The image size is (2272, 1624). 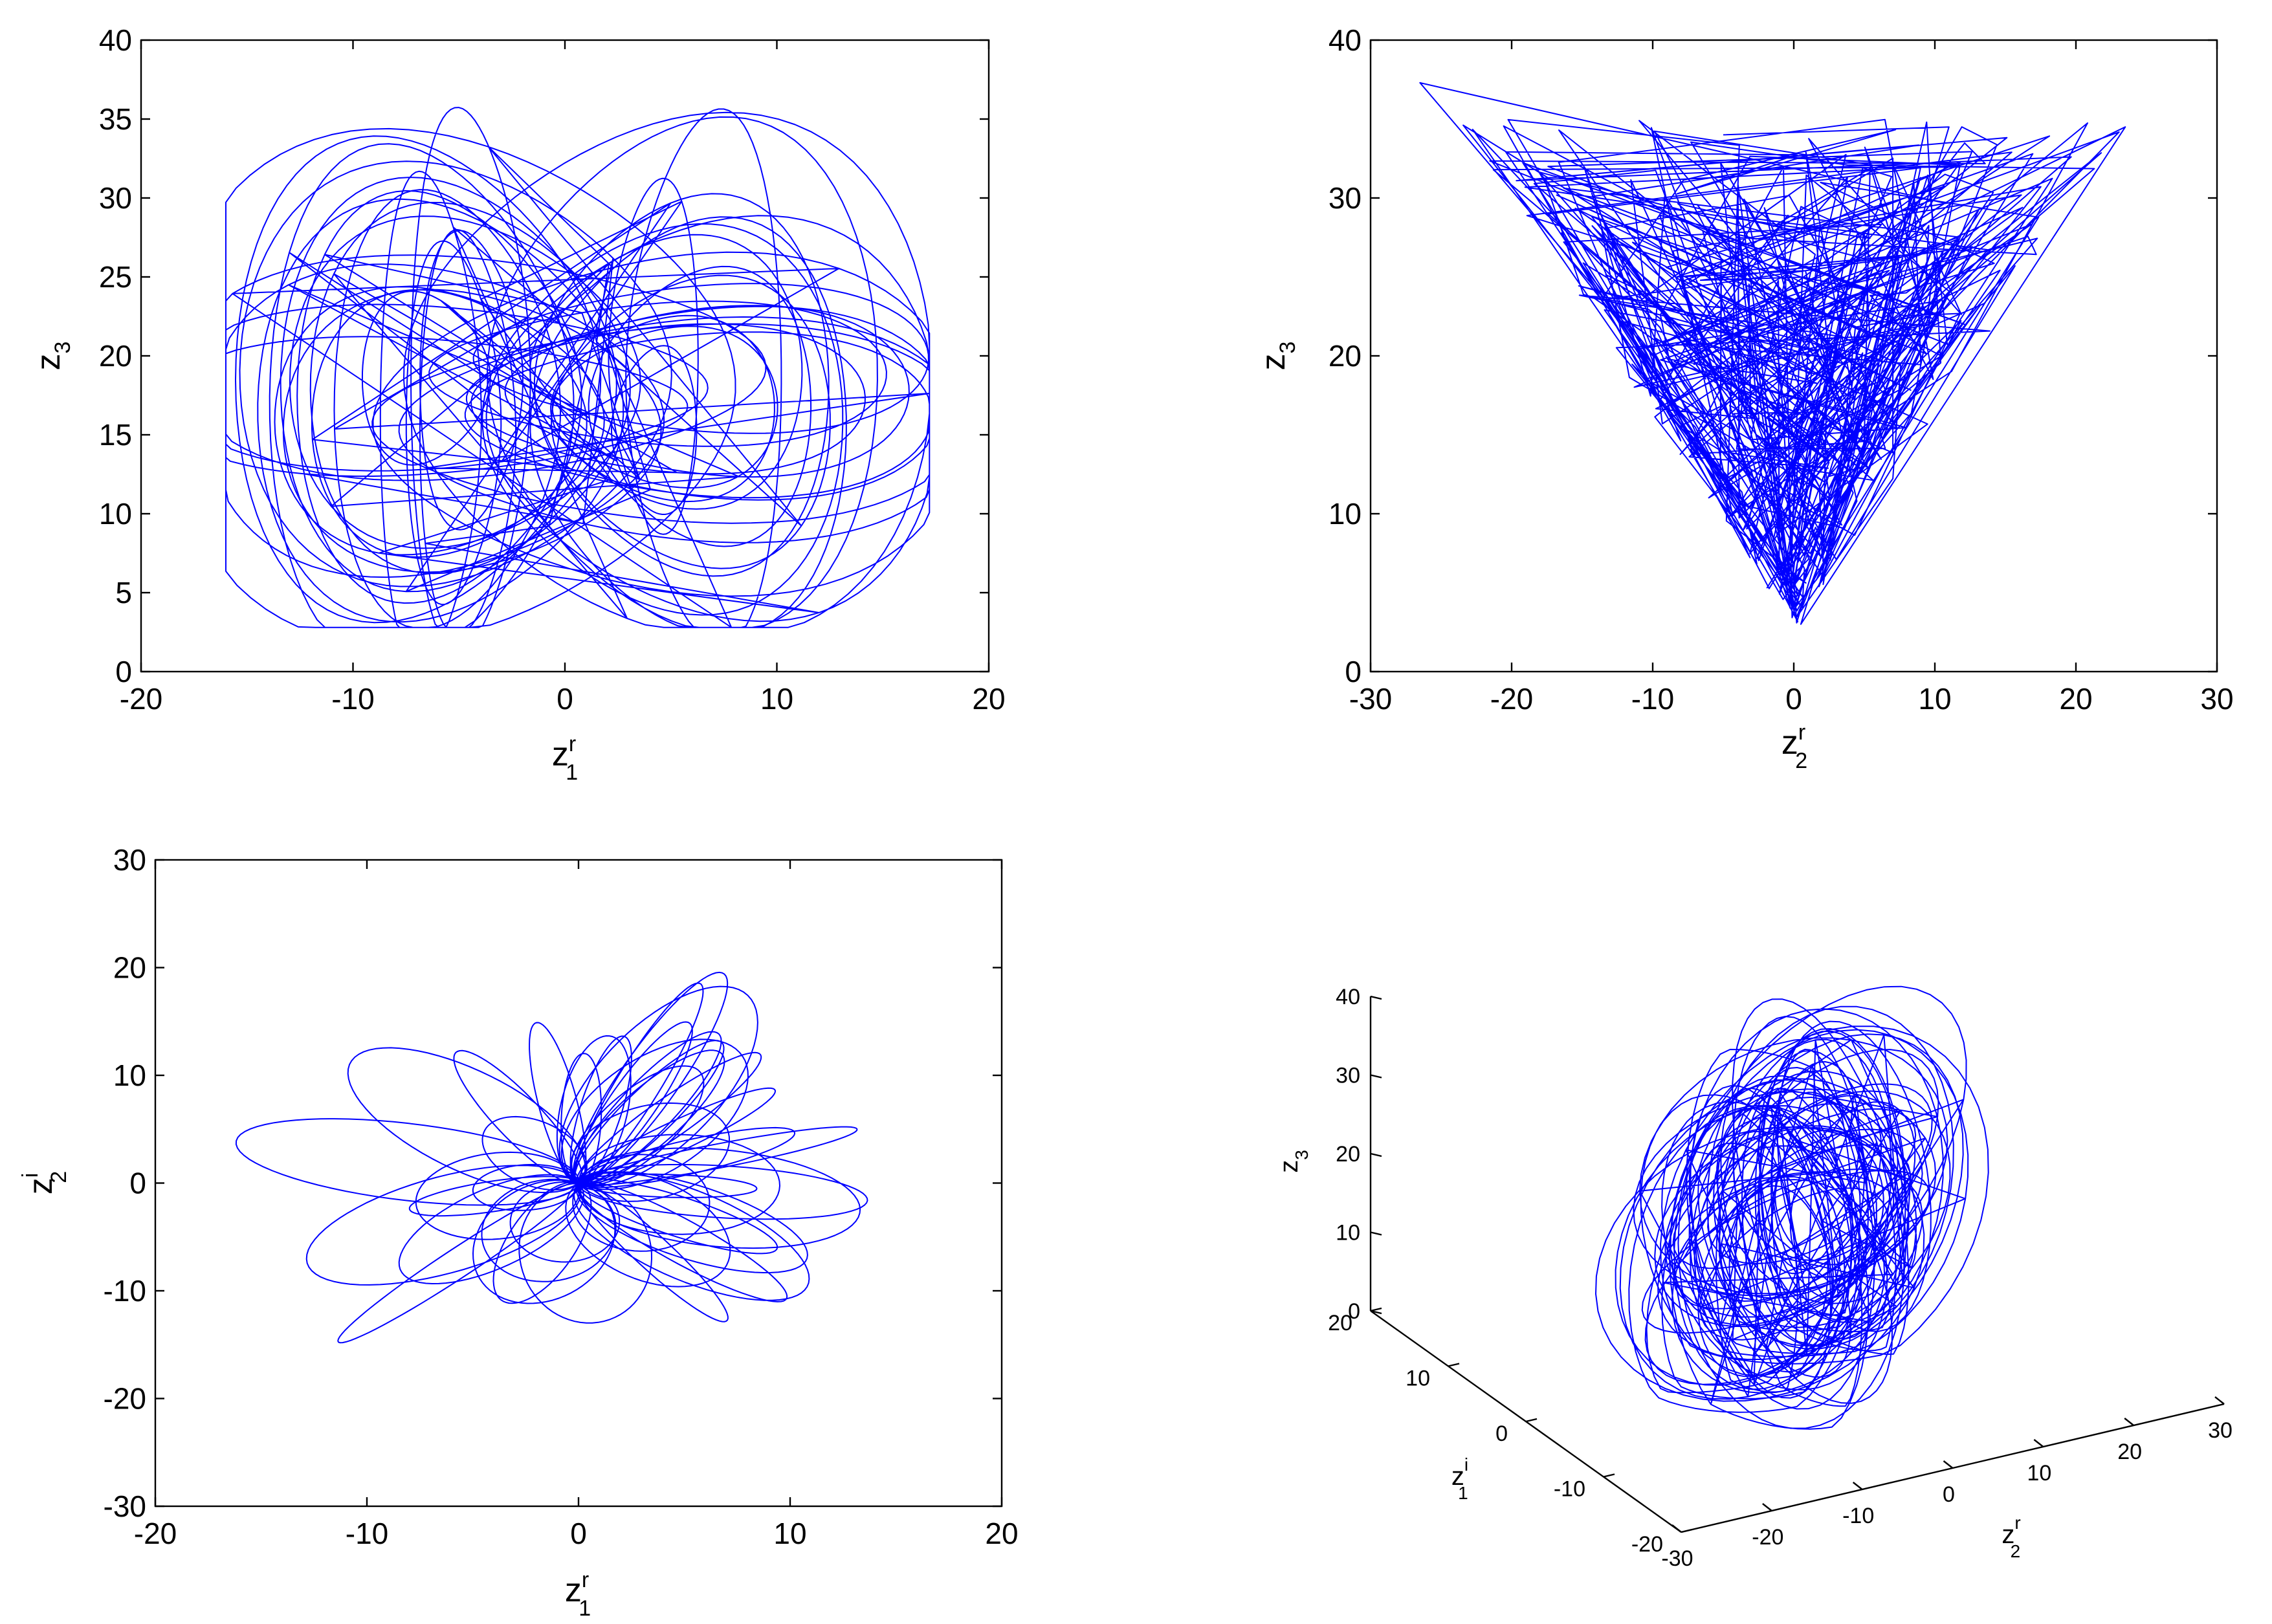 What do you see at coordinates (30, 1175) in the screenshot?
I see `y-axis-label-sup: i` at bounding box center [30, 1175].